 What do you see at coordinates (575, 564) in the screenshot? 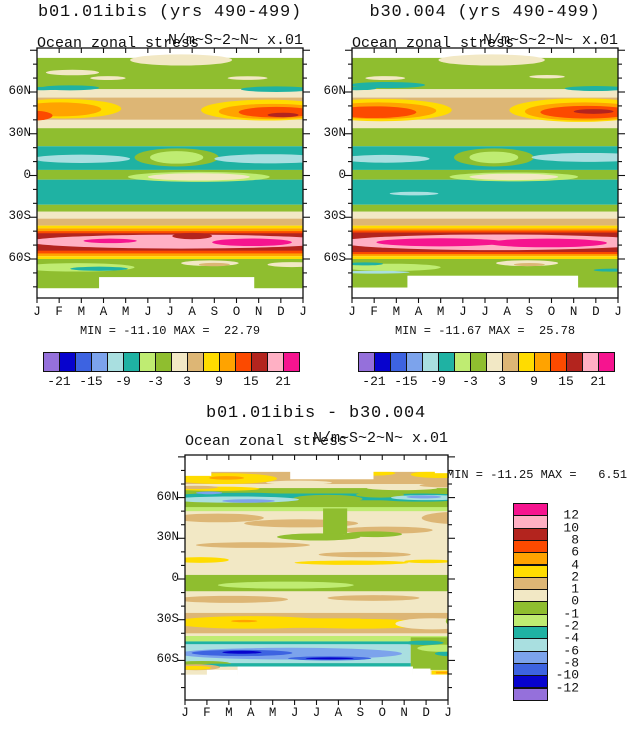
I see `colorbar-label: 4` at bounding box center [575, 564].